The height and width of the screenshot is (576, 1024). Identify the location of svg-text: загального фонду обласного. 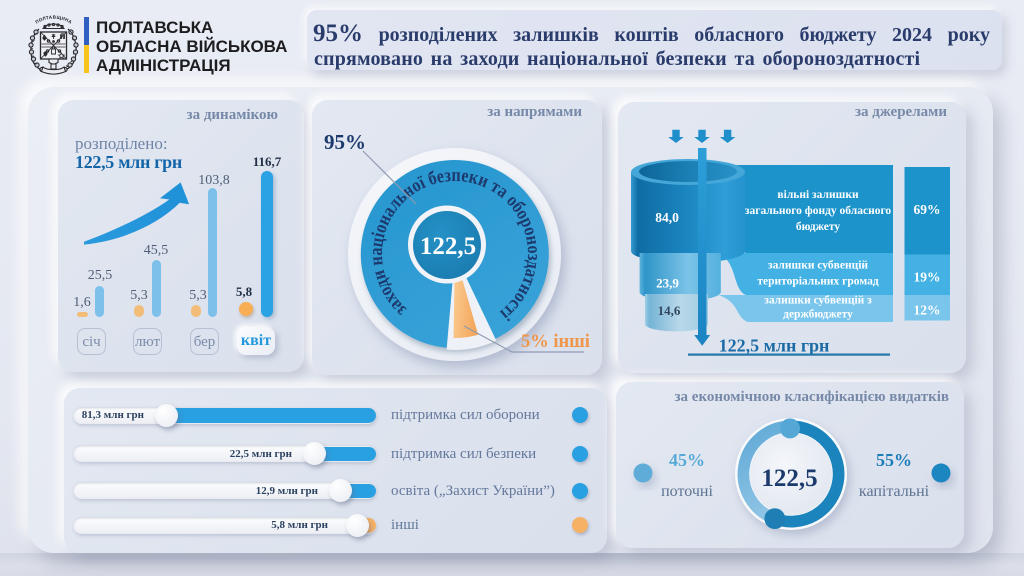
(818, 211).